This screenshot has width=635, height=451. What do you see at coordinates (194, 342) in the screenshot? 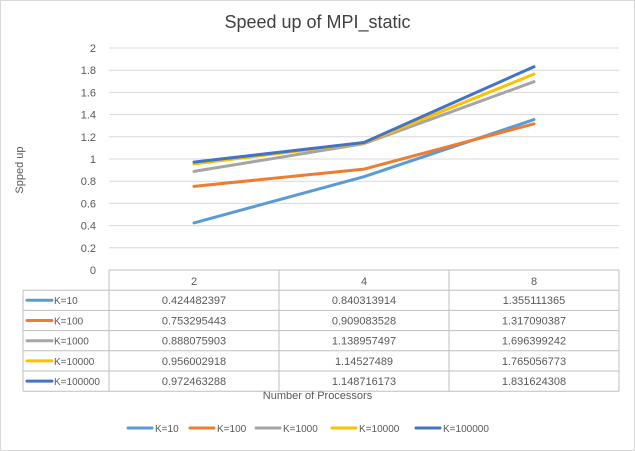
I see `data-label: 0.888075903` at bounding box center [194, 342].